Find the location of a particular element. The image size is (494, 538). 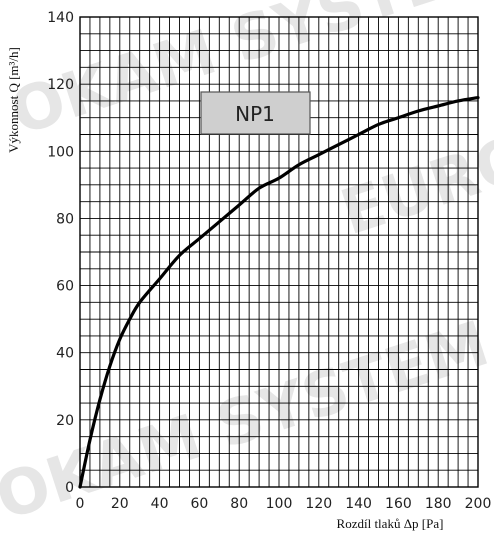

series-badge-label: NP1 is located at coordinates (255, 114).